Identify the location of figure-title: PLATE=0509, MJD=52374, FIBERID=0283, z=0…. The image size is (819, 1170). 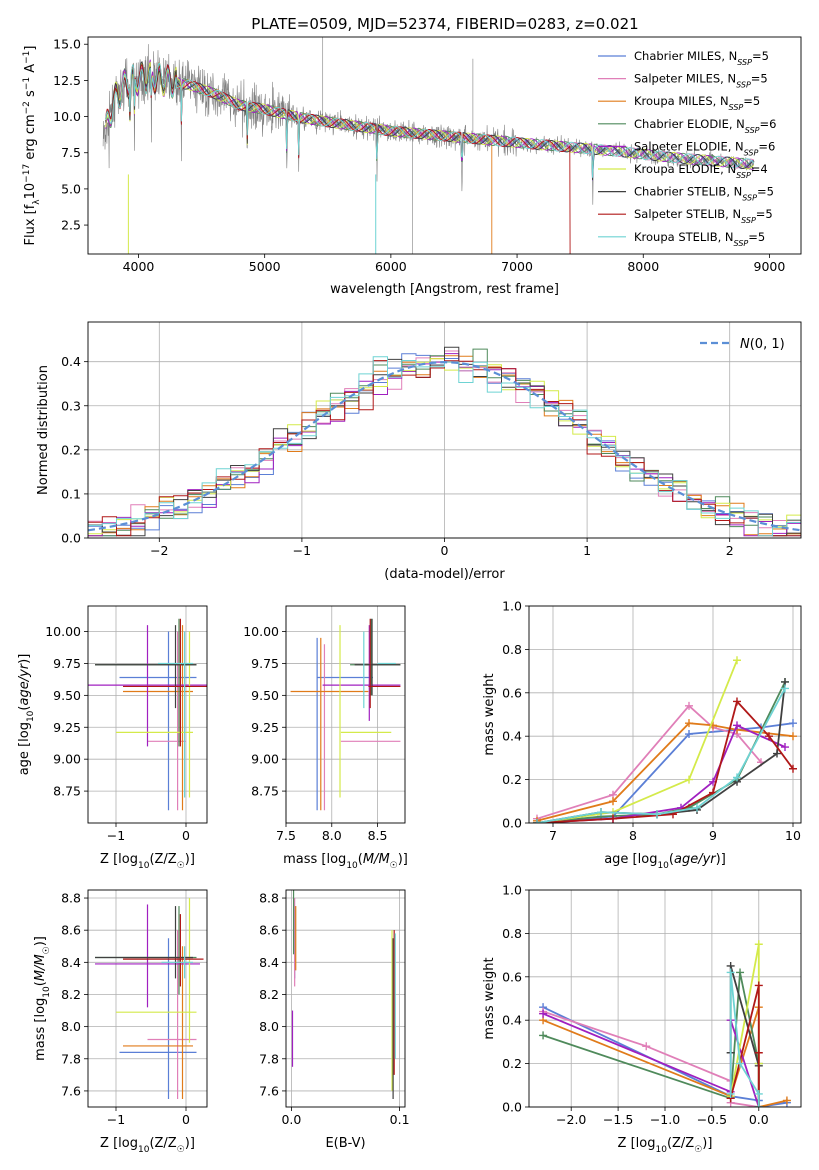
(444, 24).